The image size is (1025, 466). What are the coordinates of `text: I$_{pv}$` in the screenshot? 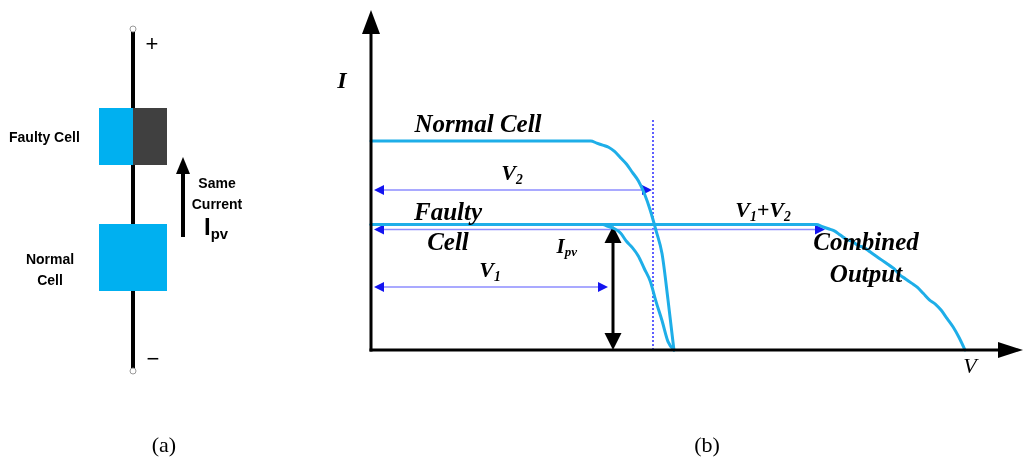 It's located at (216, 227).